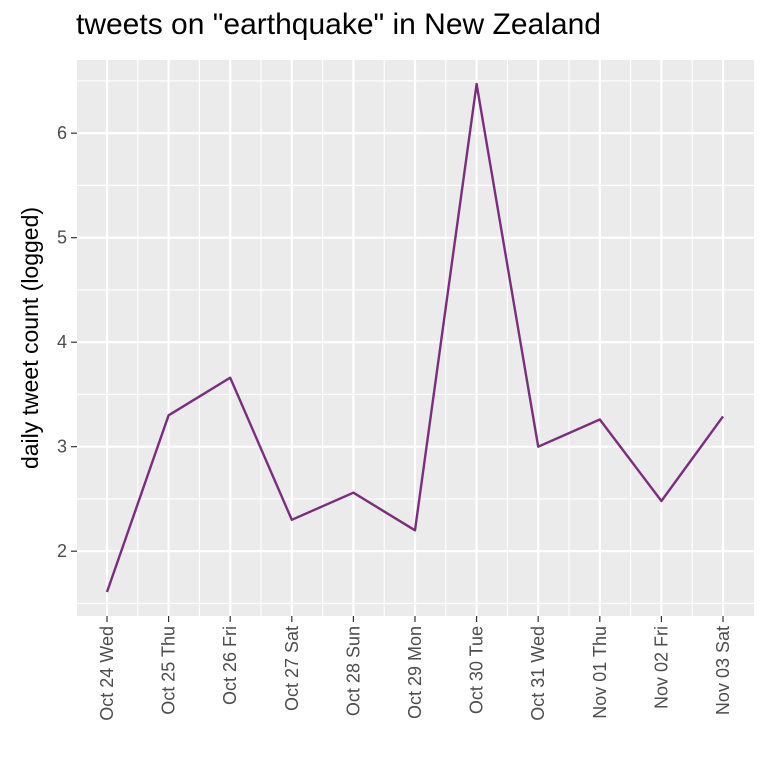 This screenshot has width=768, height=768. I want to click on y-tick-label: 3, so click(62, 447).